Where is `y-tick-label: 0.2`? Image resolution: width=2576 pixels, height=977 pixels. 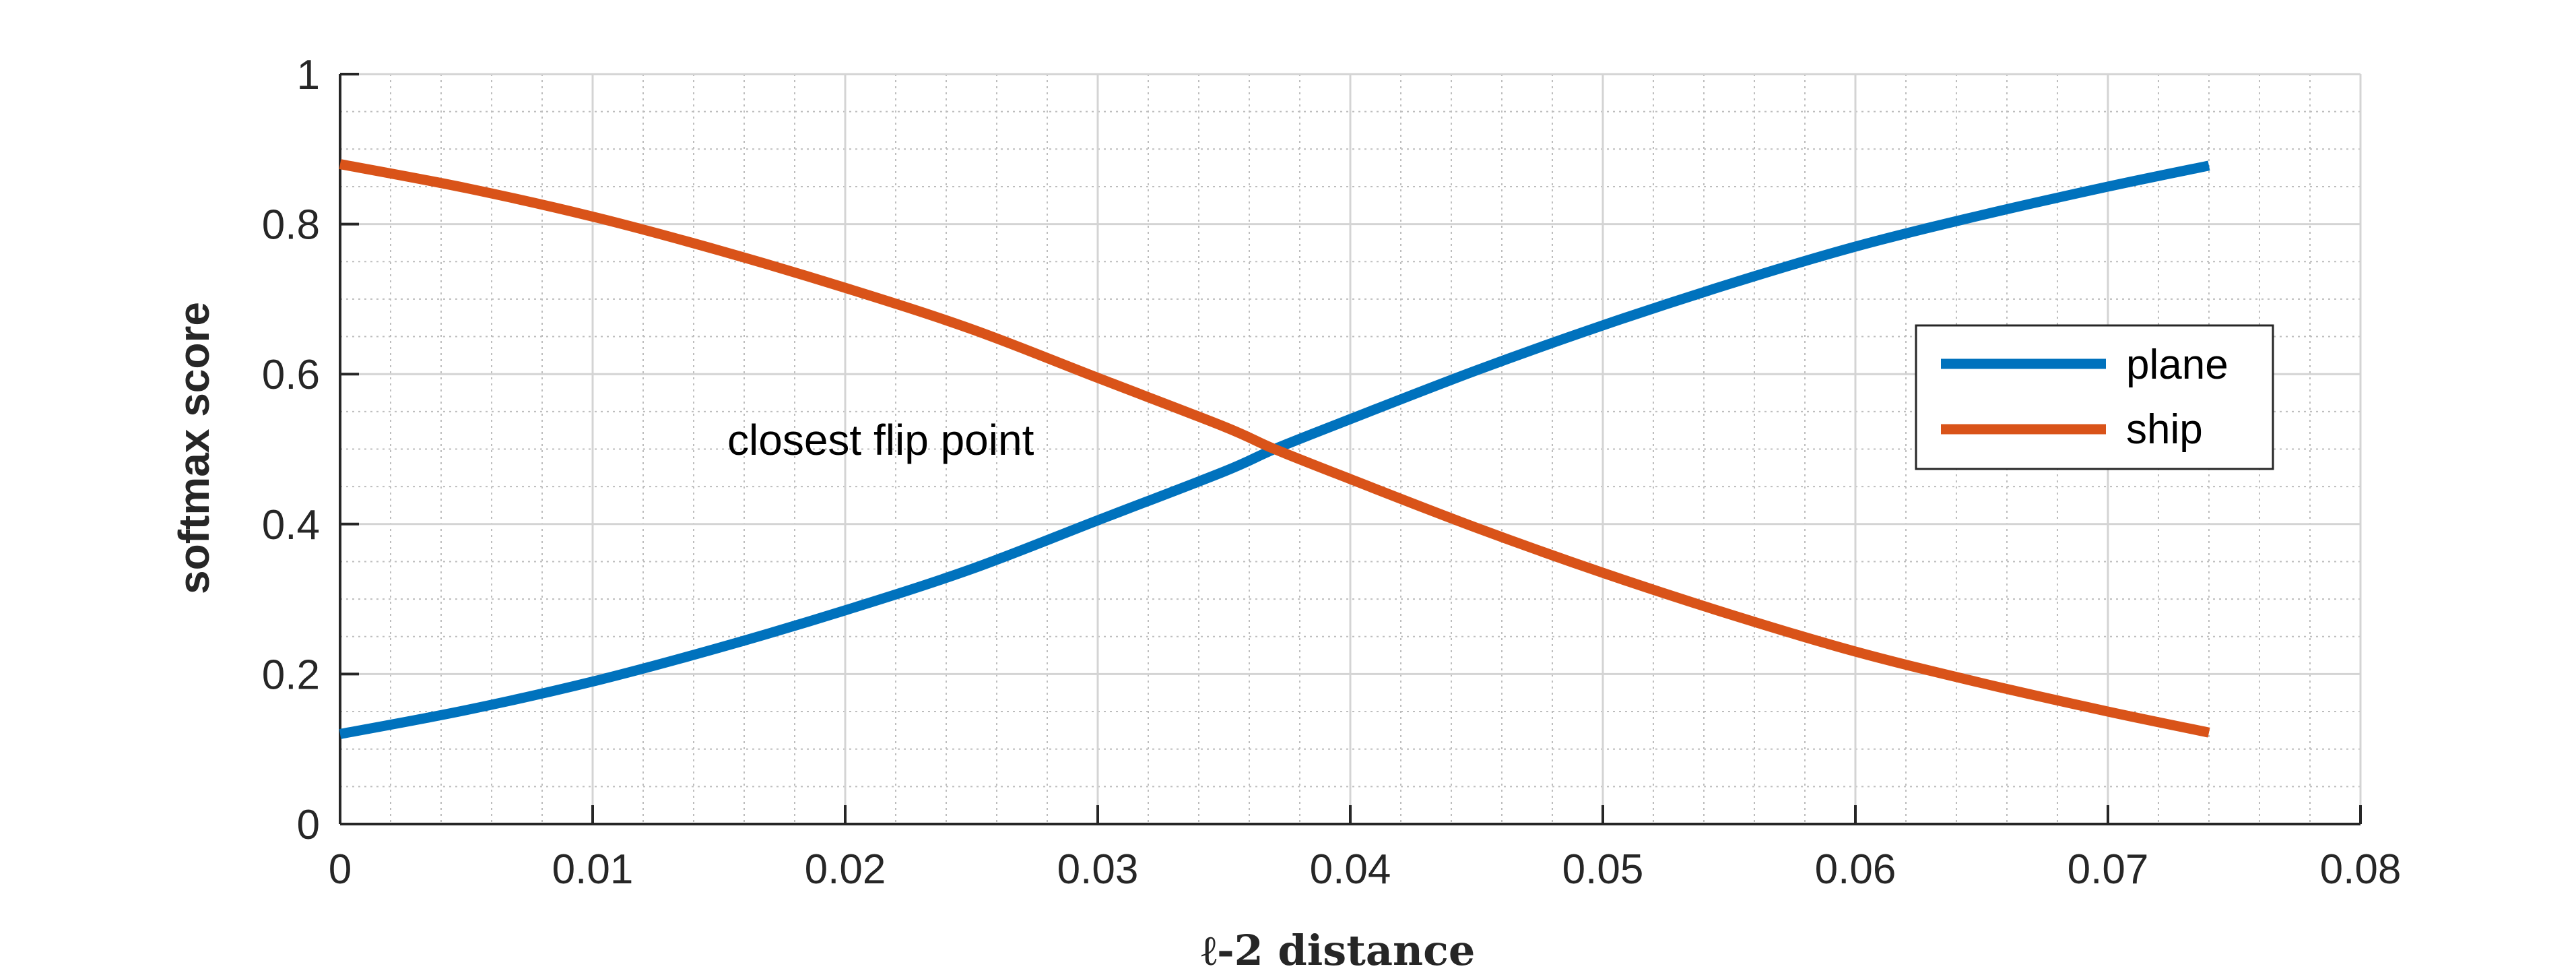 y-tick-label: 0.2 is located at coordinates (291, 675).